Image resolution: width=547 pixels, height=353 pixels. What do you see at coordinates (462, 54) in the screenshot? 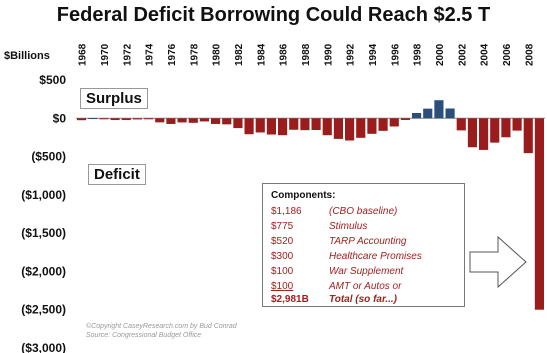
I see `x-tick-label: 2002` at bounding box center [462, 54].